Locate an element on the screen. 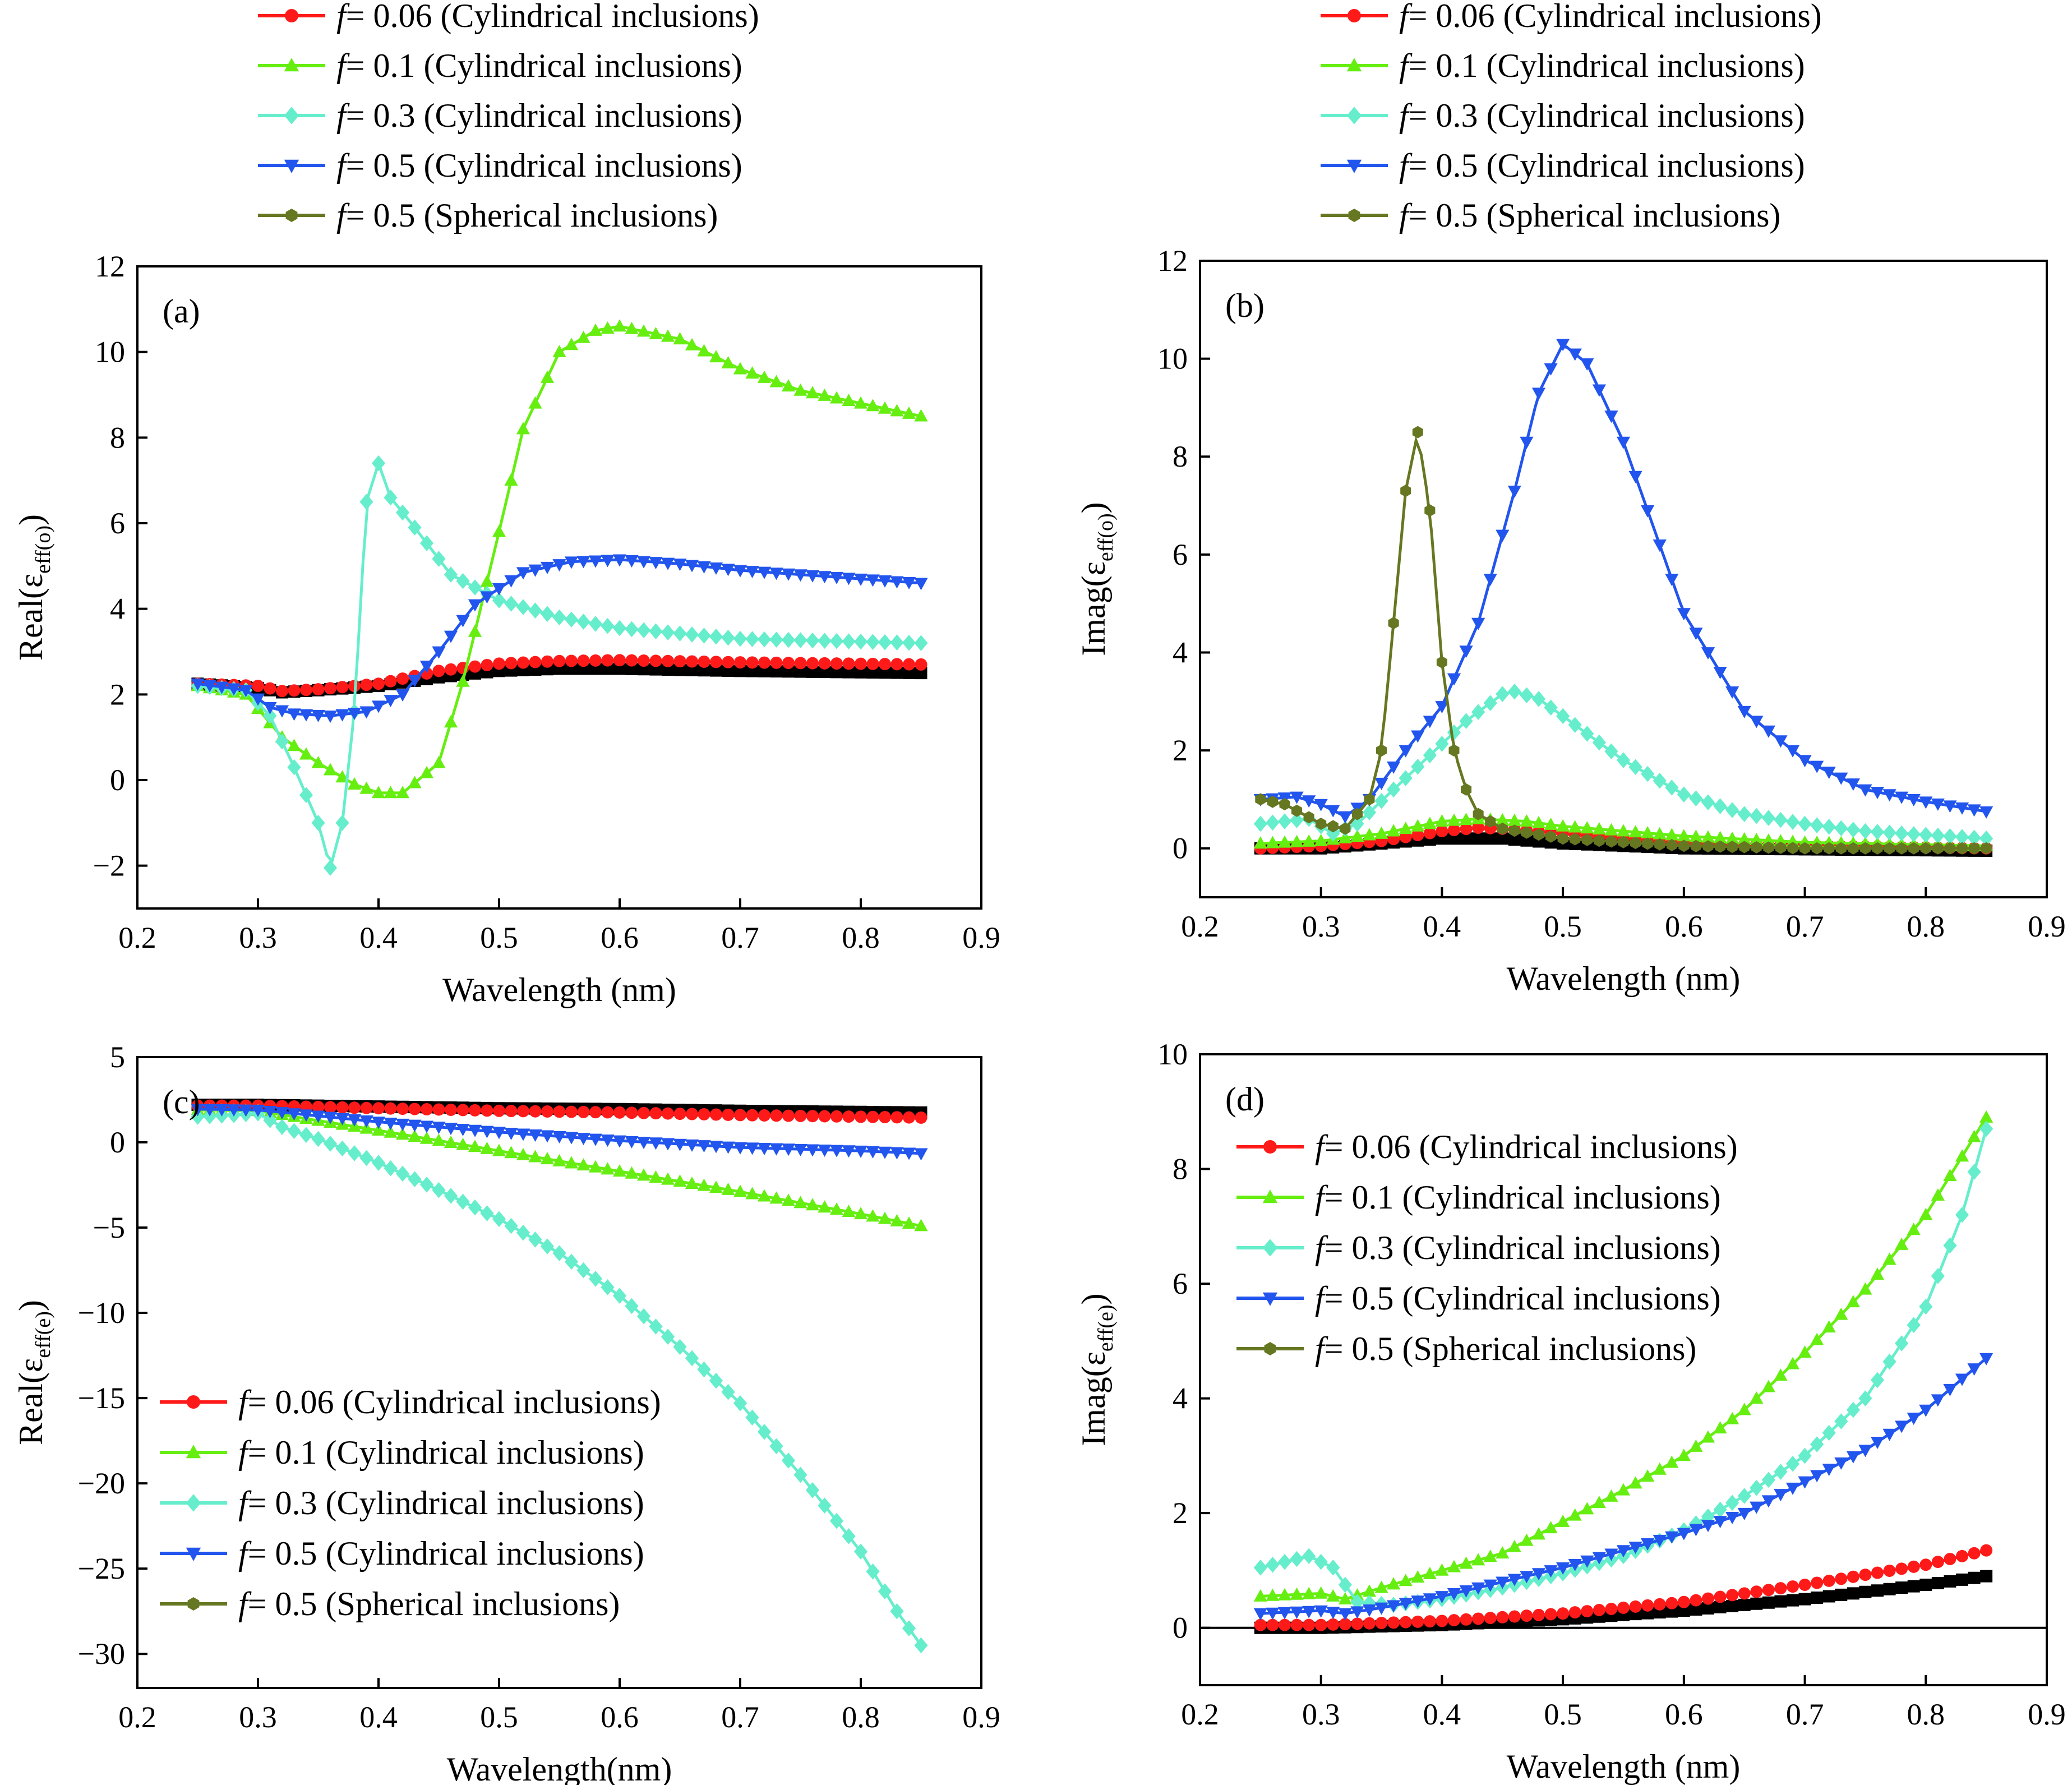 The width and height of the screenshot is (2072, 1785). legend-marker is located at coordinates (1270, 1196).